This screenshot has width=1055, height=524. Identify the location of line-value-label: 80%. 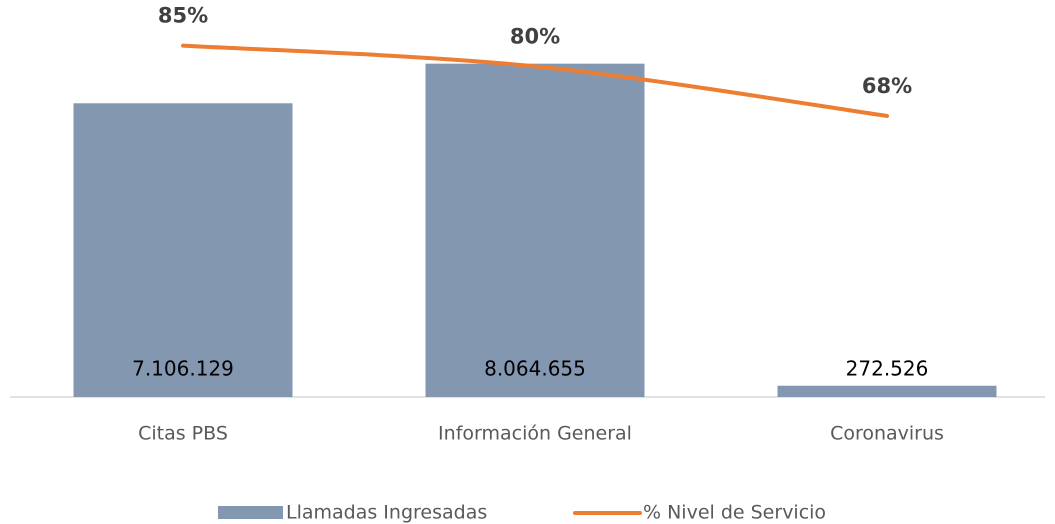
(535, 36).